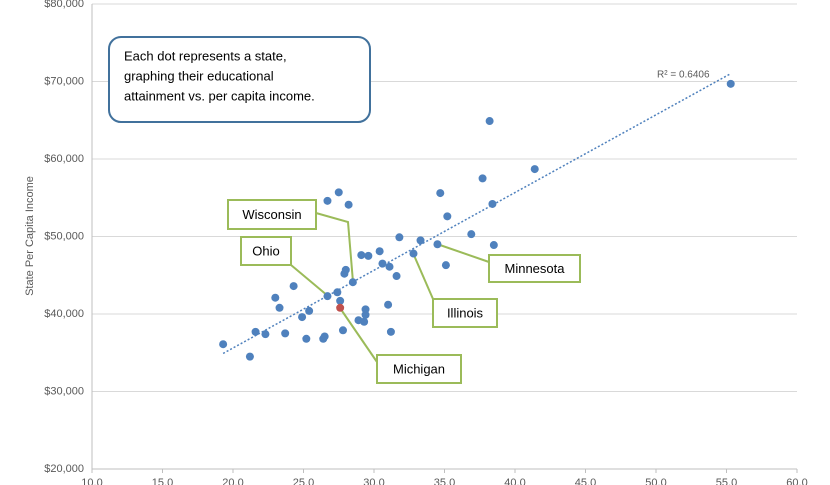  What do you see at coordinates (796, 481) in the screenshot?
I see `x-tick-label: 60.0` at bounding box center [796, 481].